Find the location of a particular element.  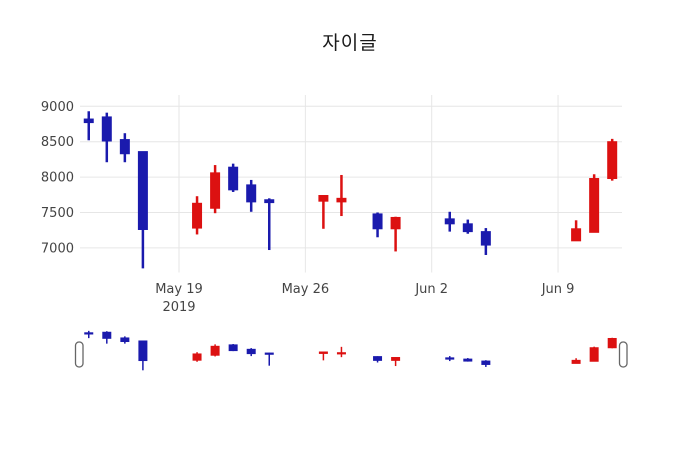

rangeslider-track is located at coordinates (351, 353).